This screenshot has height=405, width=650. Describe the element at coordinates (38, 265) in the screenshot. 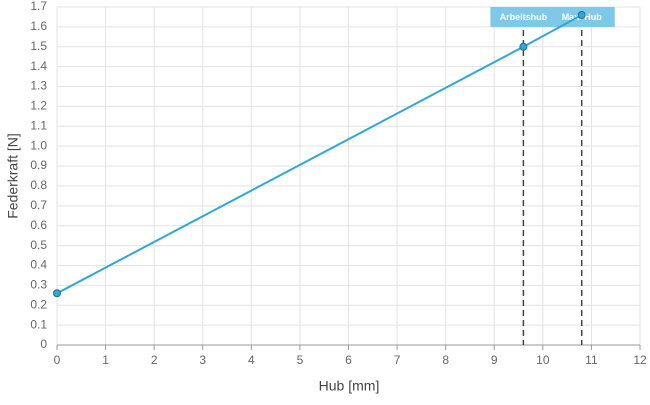

I see `y-tick-label: 0.4` at that location.